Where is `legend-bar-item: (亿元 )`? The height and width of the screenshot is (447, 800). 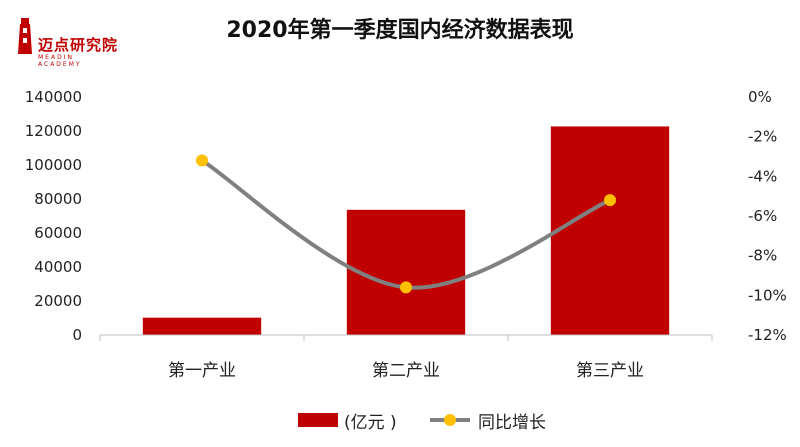 legend-bar-item: (亿元 ) is located at coordinates (347, 420).